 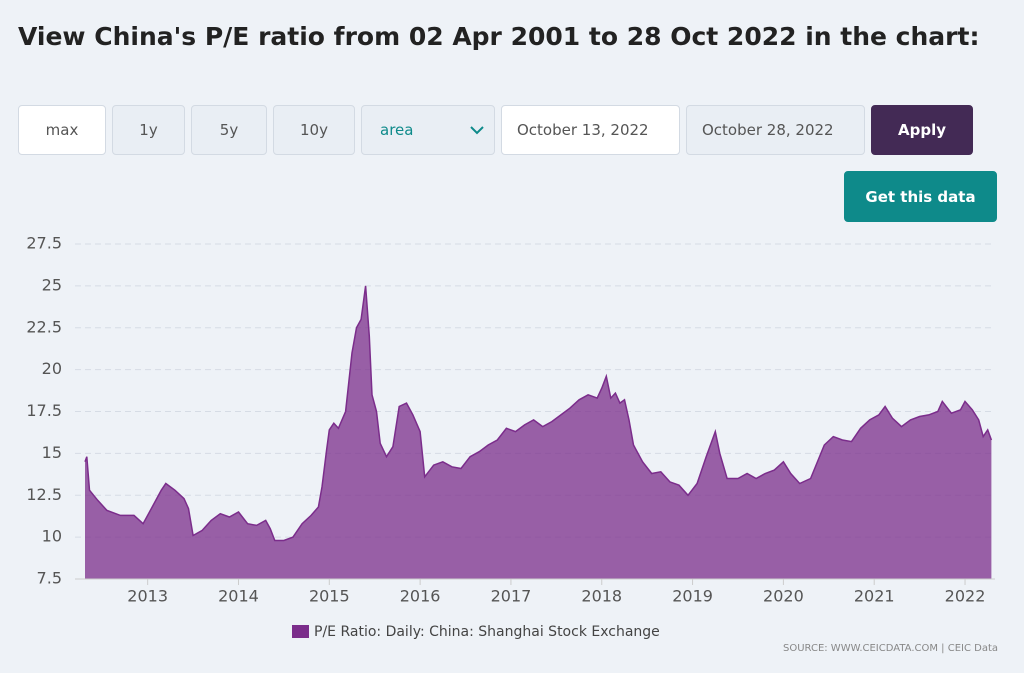 I want to click on date-input: October 13, 2022, so click(x=590, y=130).